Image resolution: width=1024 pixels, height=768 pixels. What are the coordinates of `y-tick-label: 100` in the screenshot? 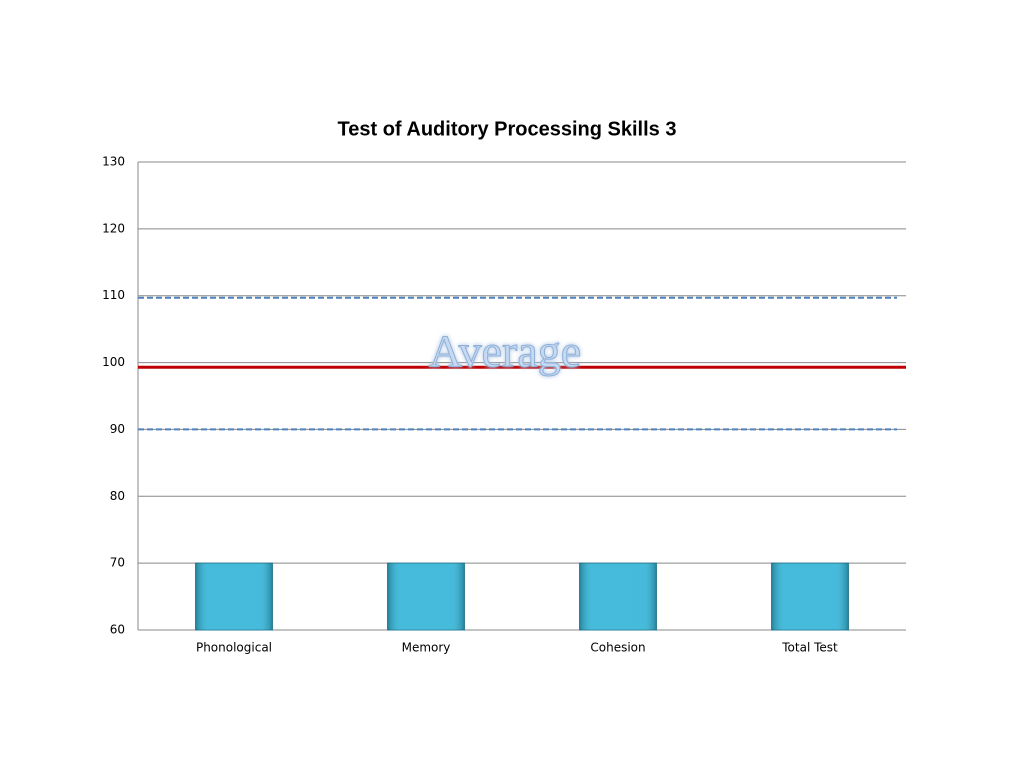 It's located at (113, 362).